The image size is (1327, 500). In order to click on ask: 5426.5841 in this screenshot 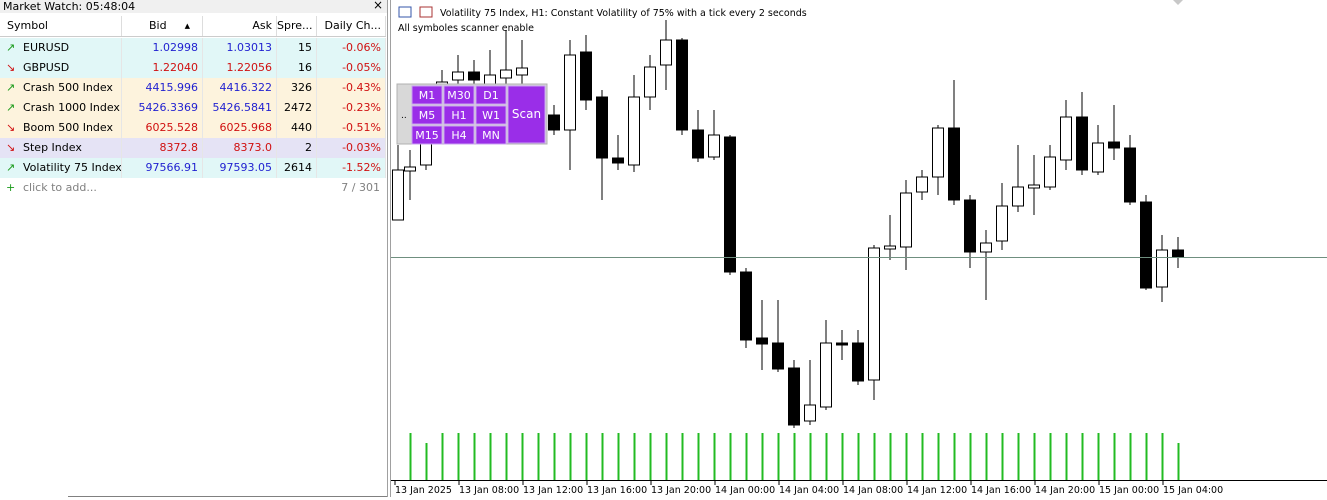, I will do `click(240, 108)`.